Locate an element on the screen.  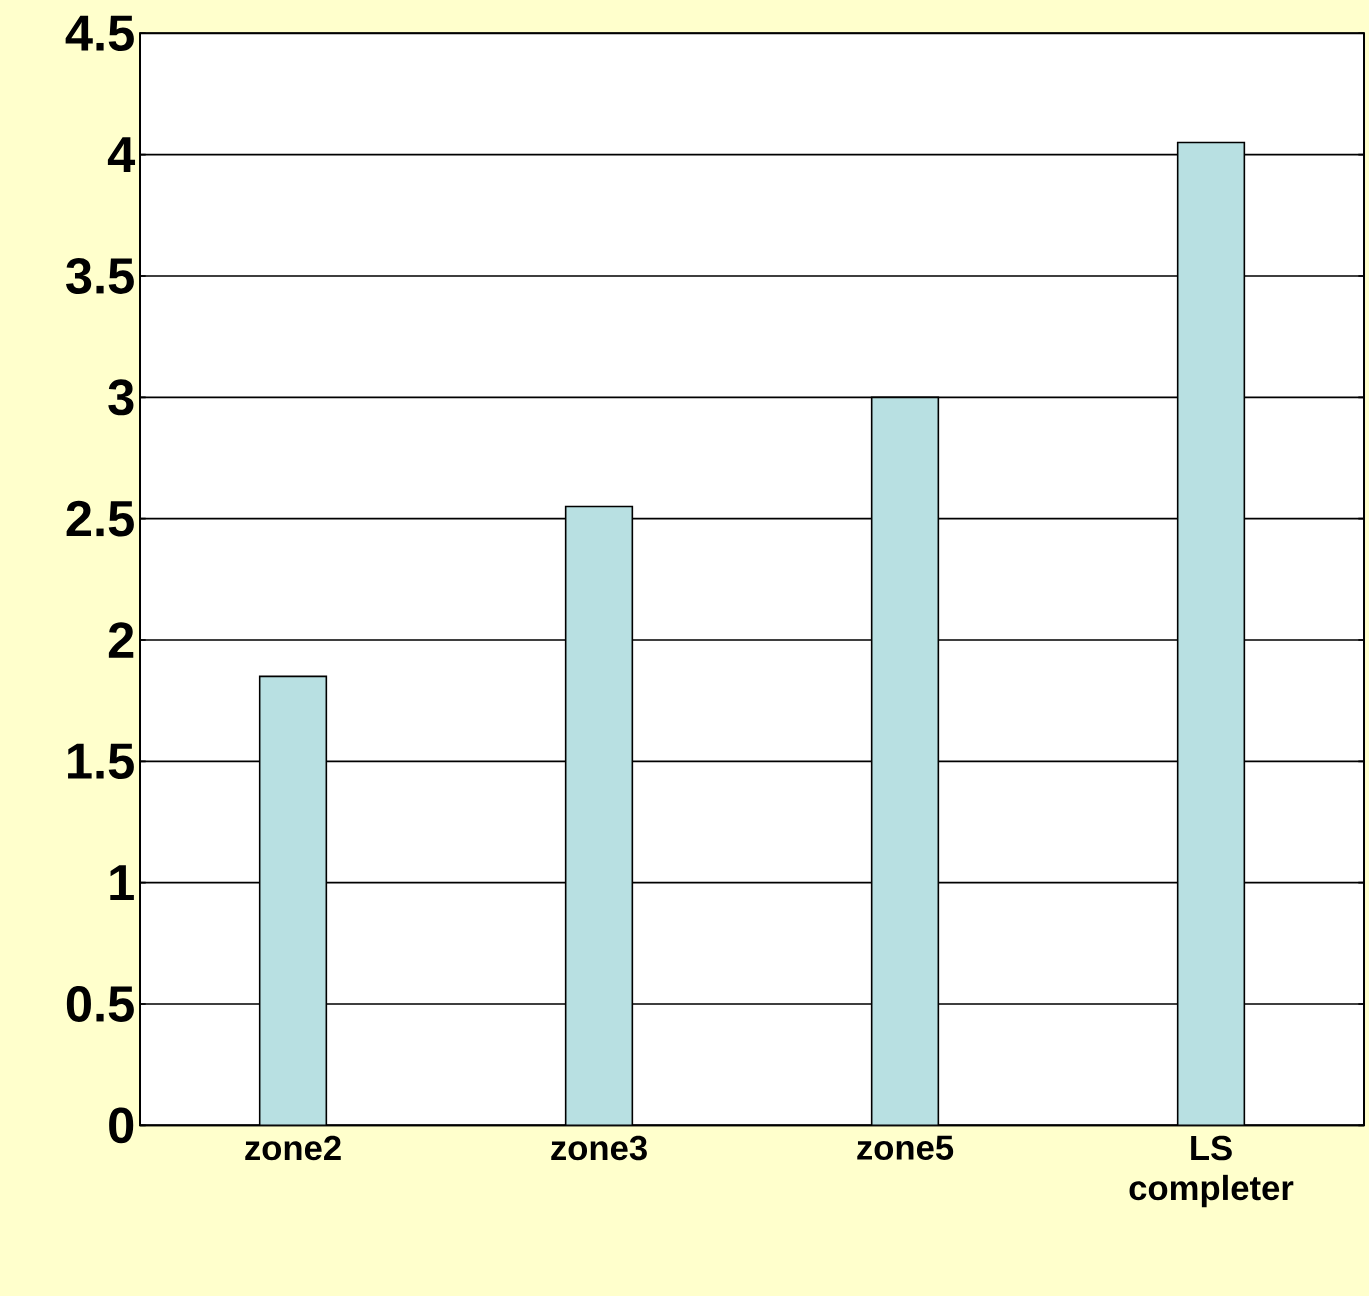
y-tick-label: 4 is located at coordinates (121, 155).